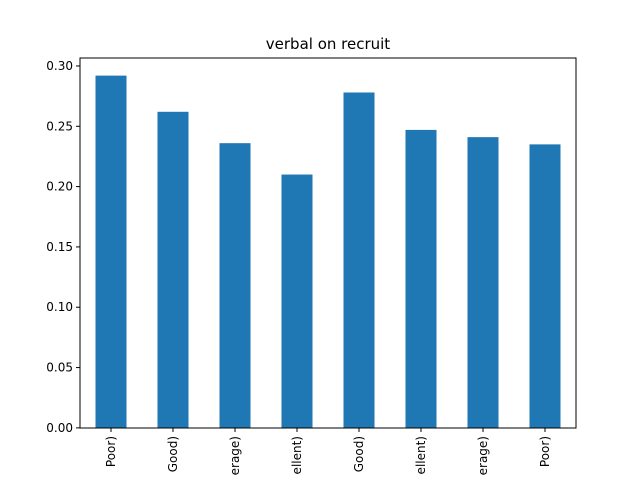  Describe the element at coordinates (173, 454) in the screenshot. I see `x-tick-label-1: Good)` at that location.